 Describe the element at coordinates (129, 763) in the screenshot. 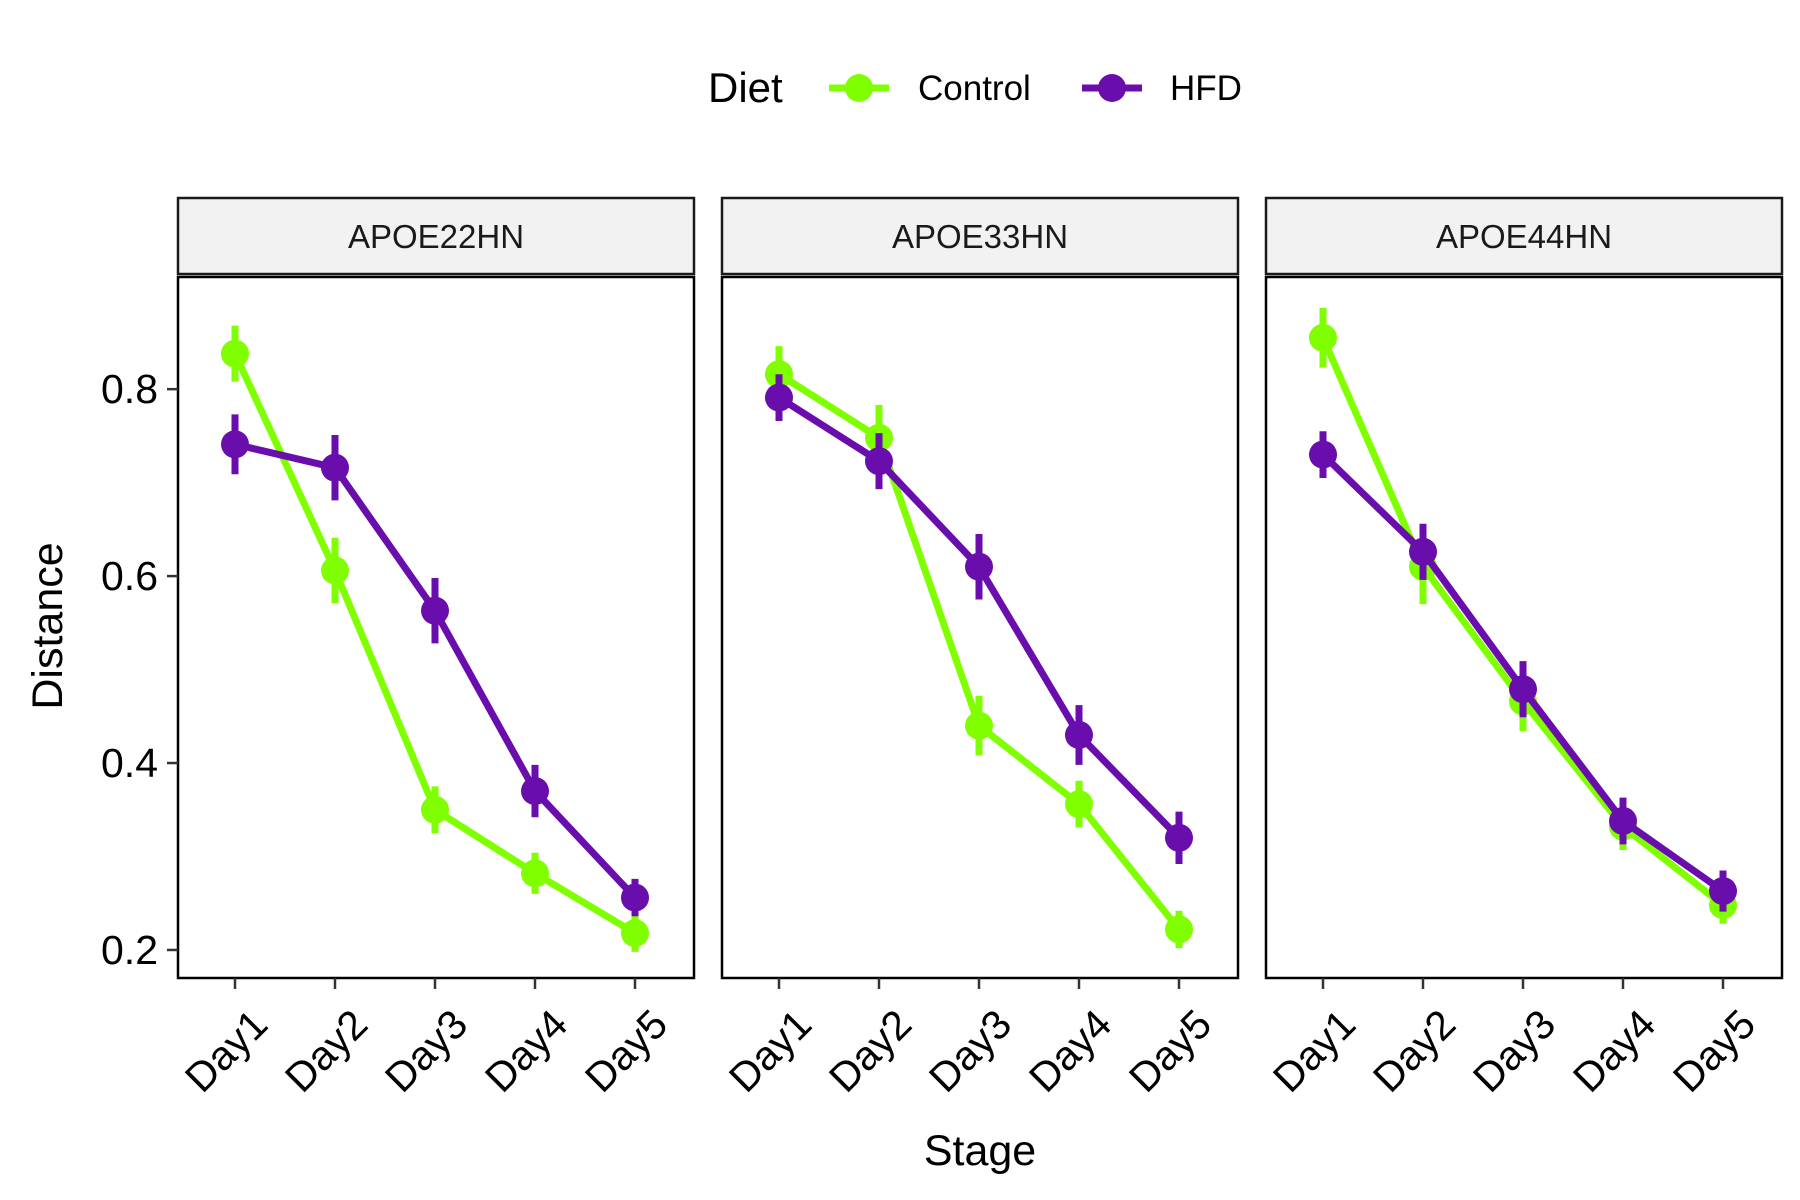

I see `y-tick-label: 0.4` at that location.